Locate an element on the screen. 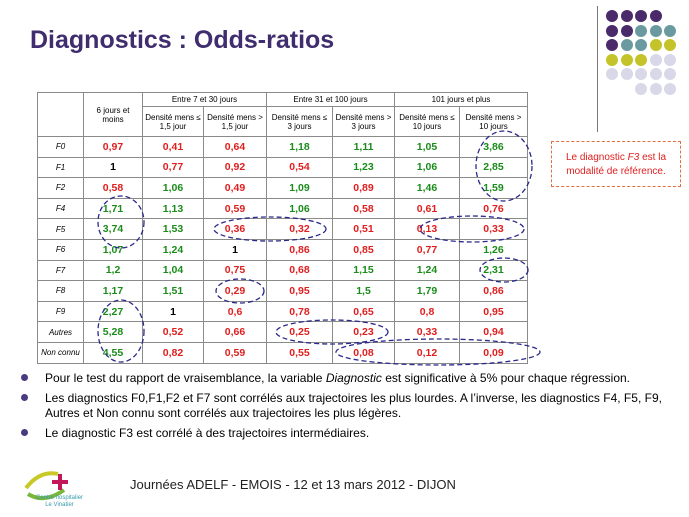 This screenshot has height=517, width=689. odds-value-cell: 0,89 is located at coordinates (363, 188).